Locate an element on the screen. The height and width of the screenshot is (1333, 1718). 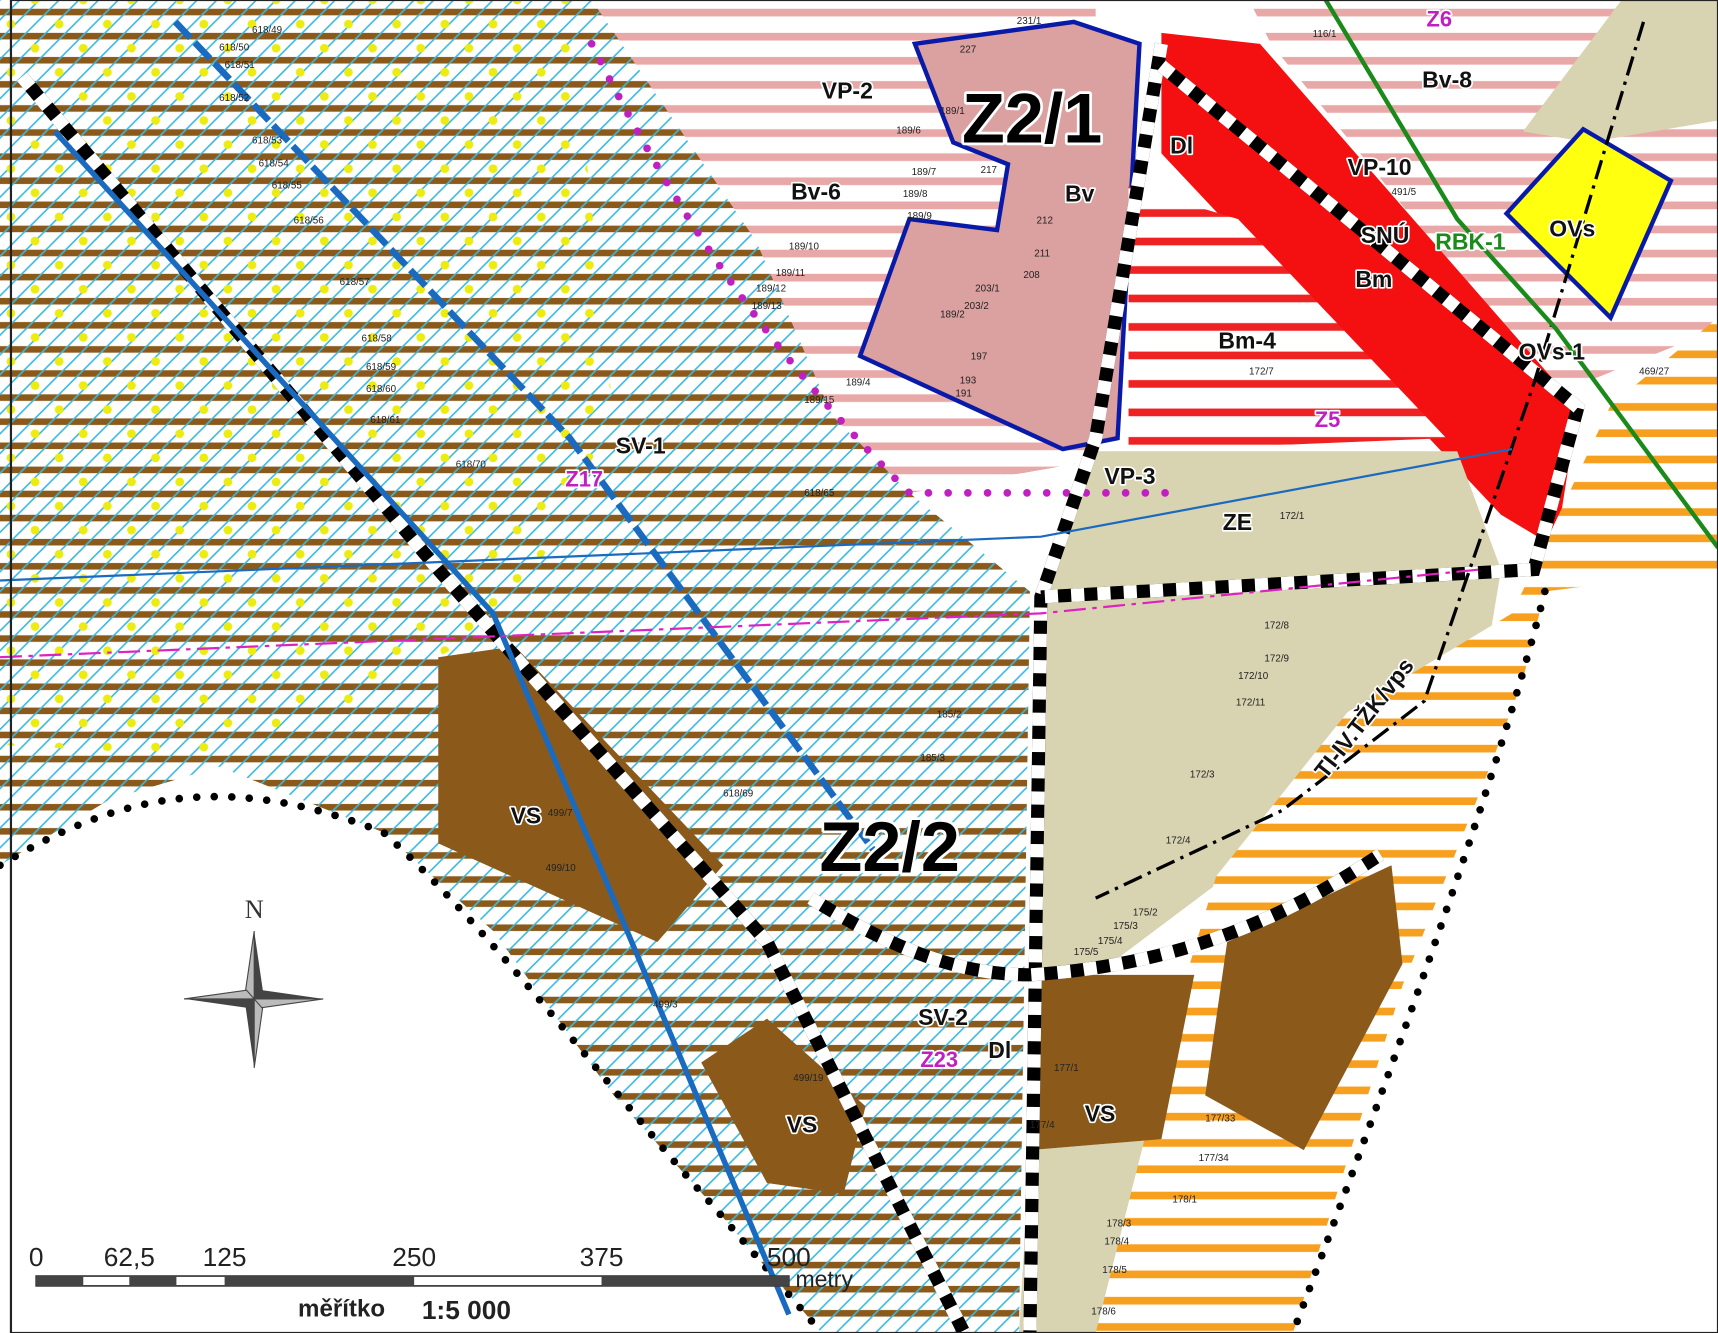
parcel-number: 618/70 is located at coordinates (471, 465).